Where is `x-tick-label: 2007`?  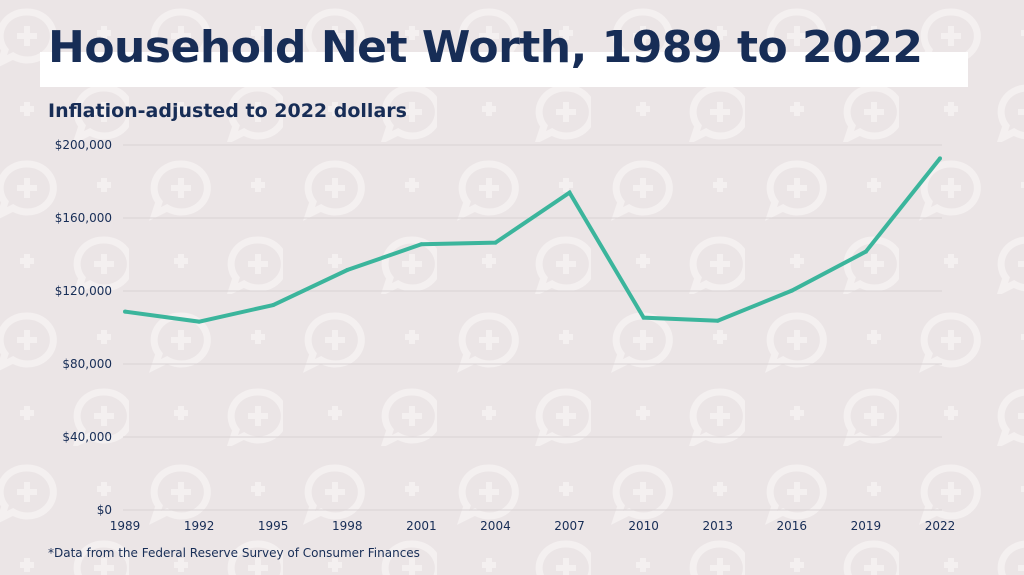
x-tick-label: 2007 is located at coordinates (569, 526).